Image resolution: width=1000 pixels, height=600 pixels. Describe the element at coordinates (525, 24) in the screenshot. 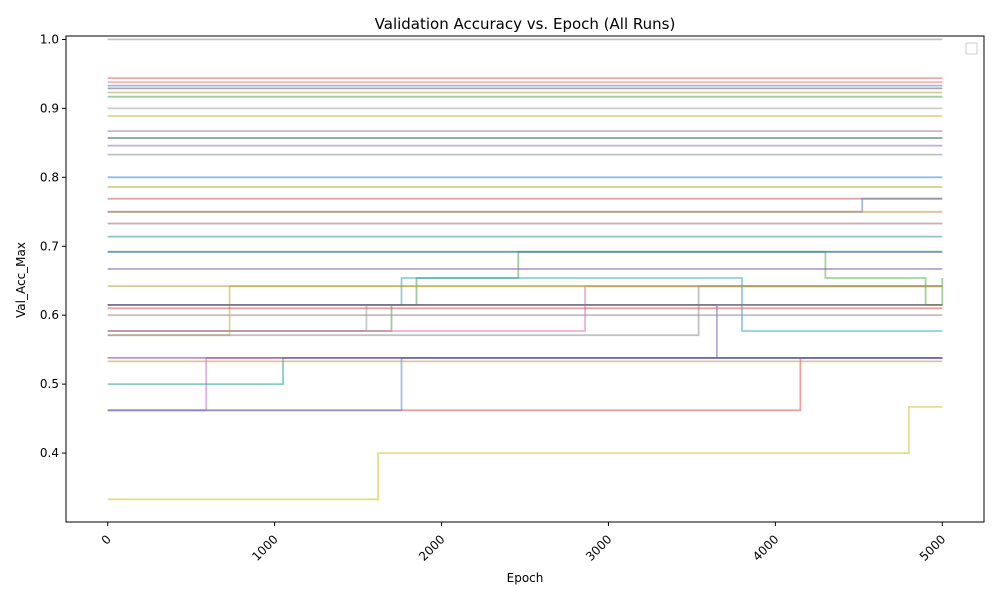

I see `chart-title: Validation Accuracy vs. Epoch (All Runs)` at that location.